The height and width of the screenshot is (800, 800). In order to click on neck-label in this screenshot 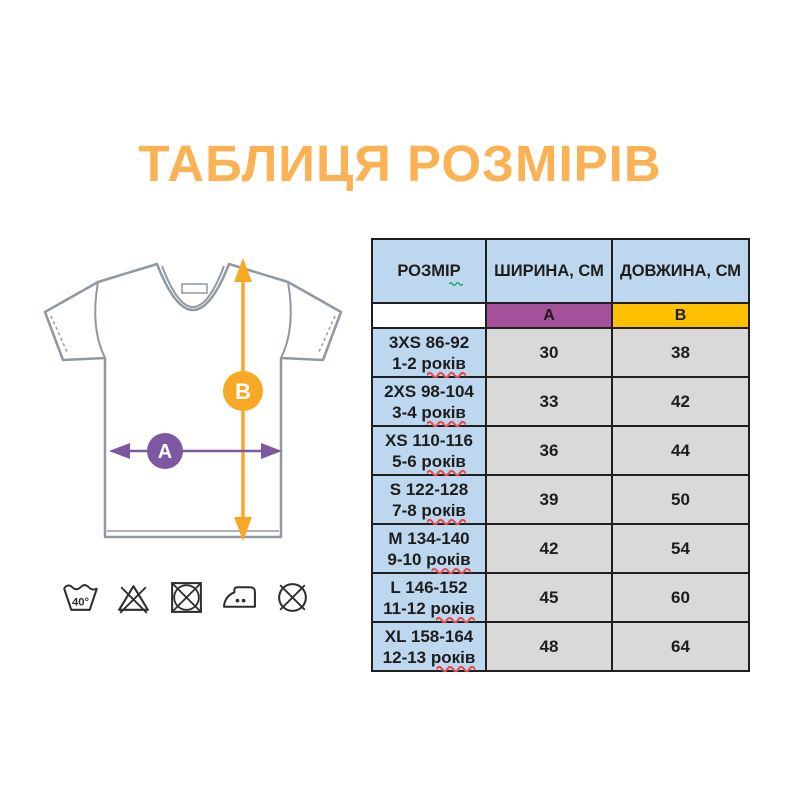, I will do `click(194, 288)`.